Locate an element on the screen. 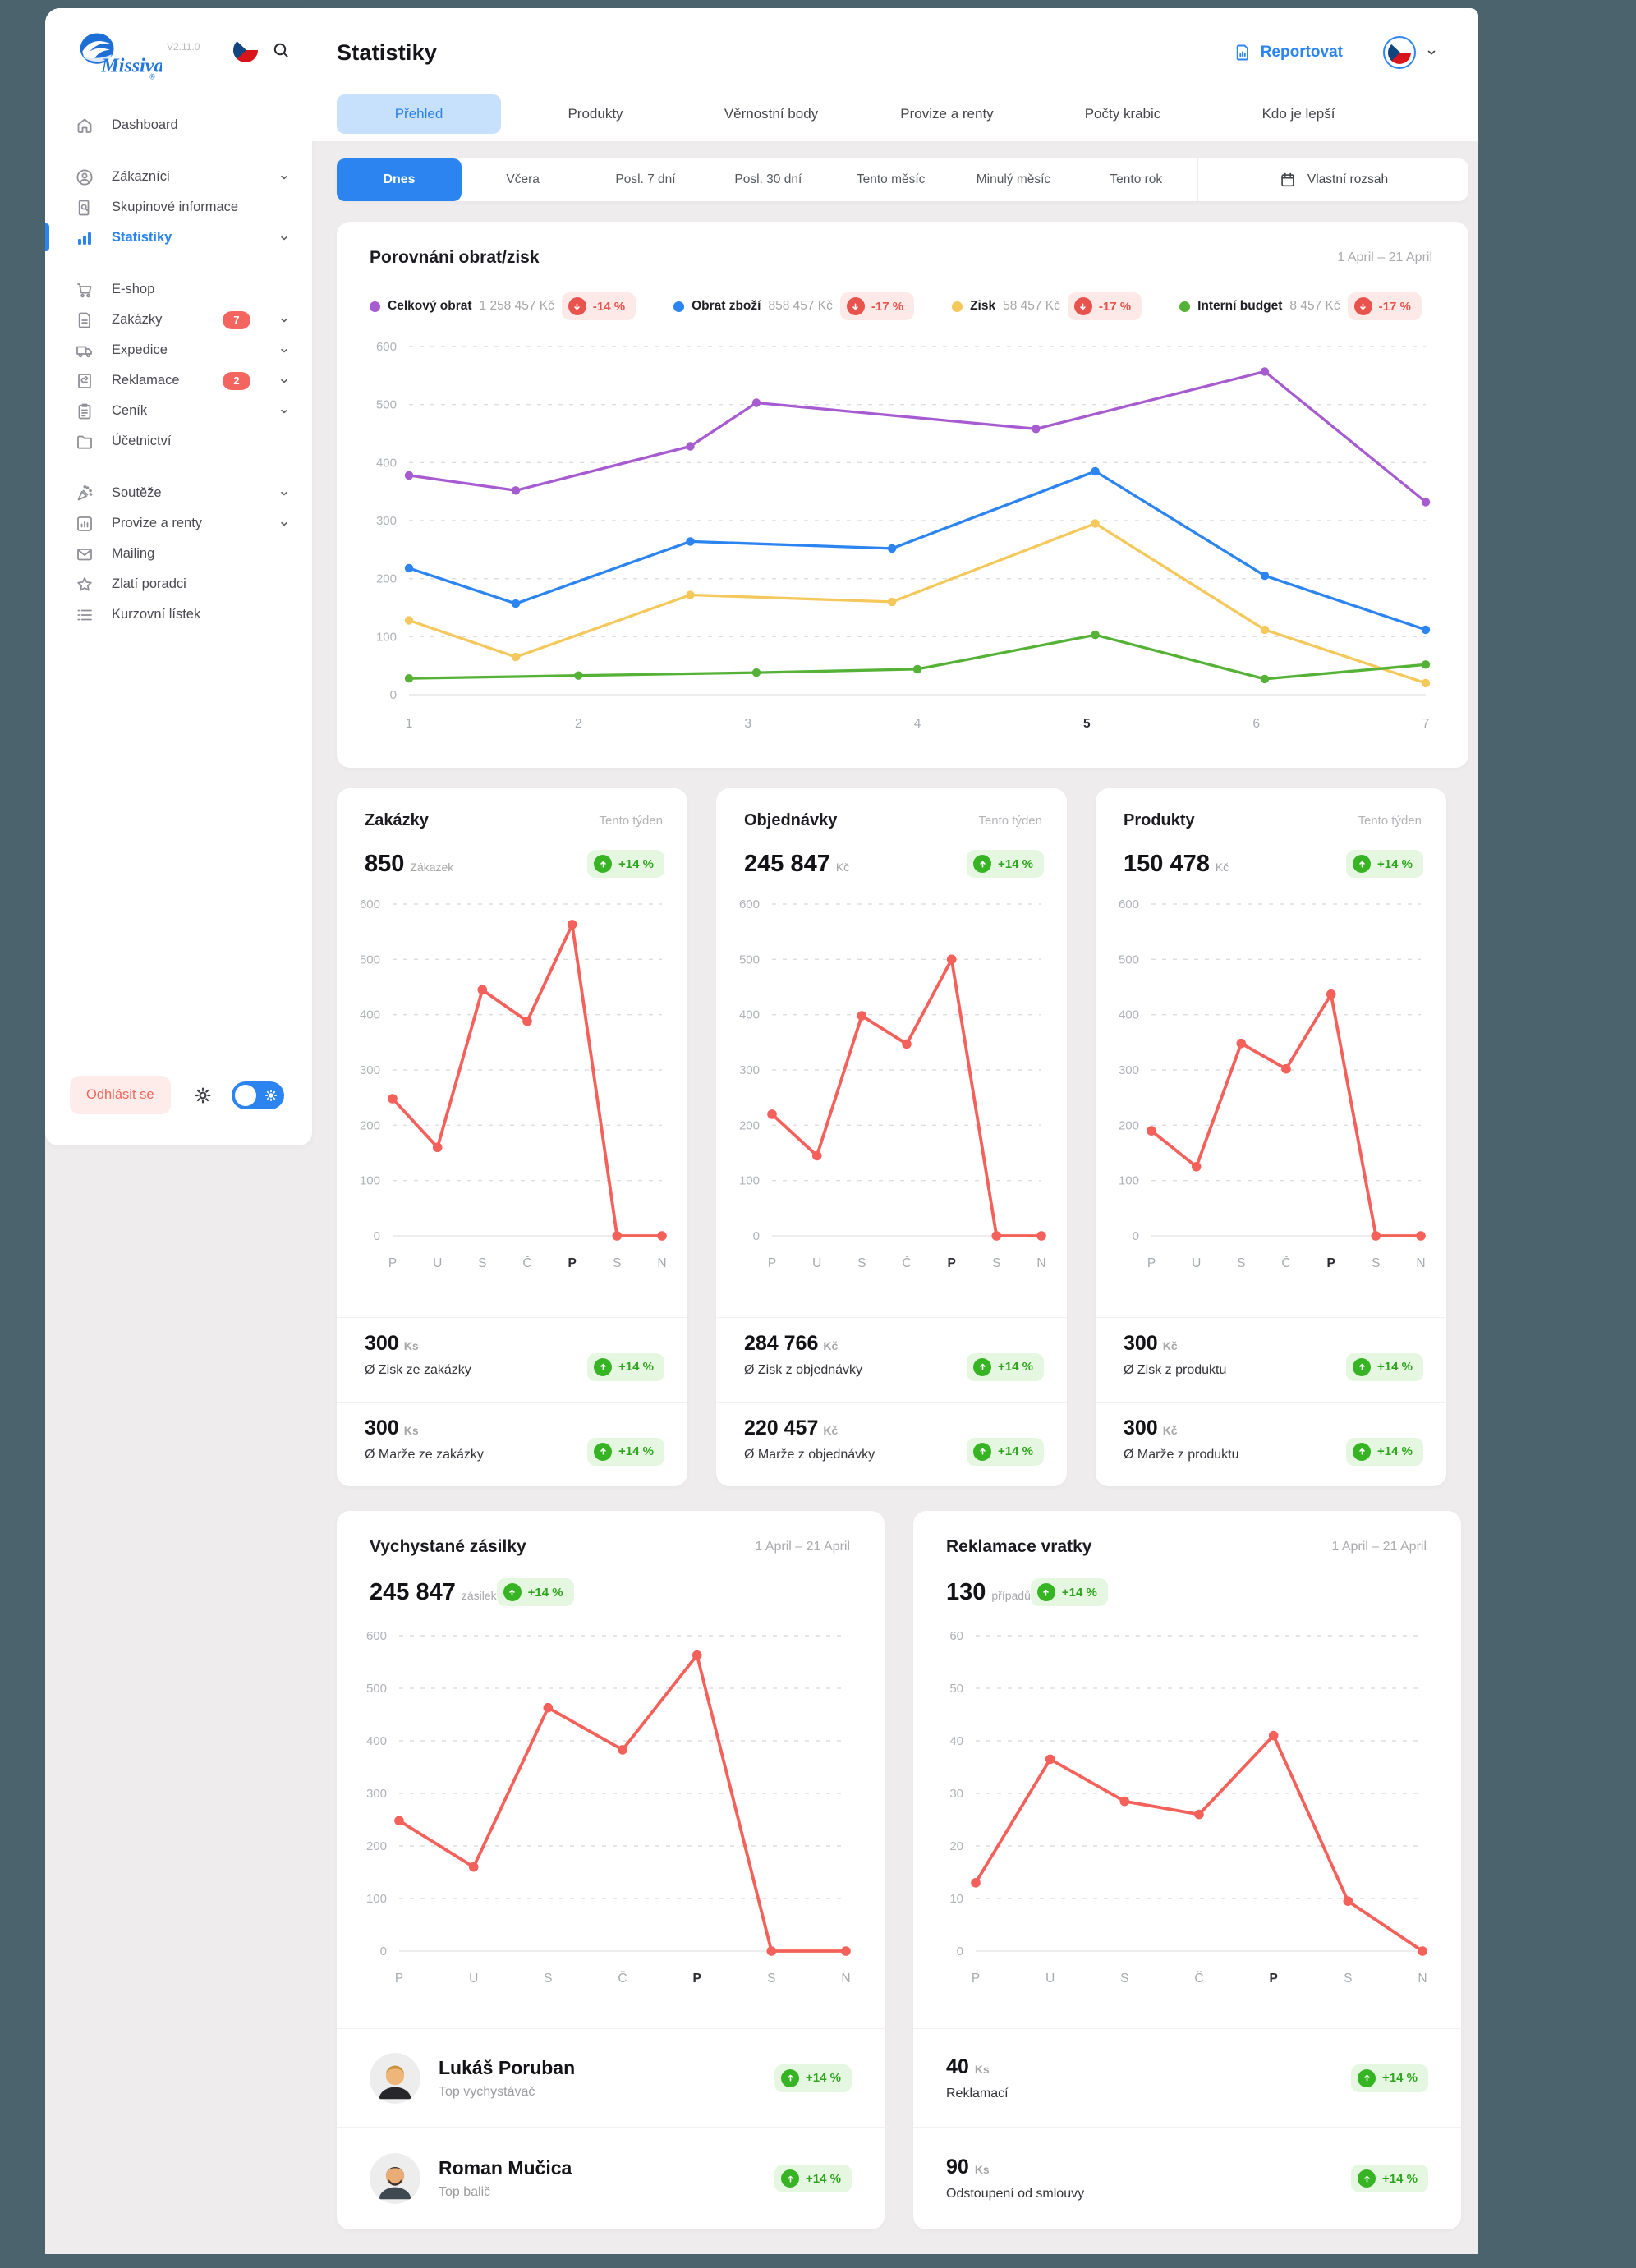 This screenshot has width=1636, height=2268. change-badge: +14 % is located at coordinates (1384, 864).